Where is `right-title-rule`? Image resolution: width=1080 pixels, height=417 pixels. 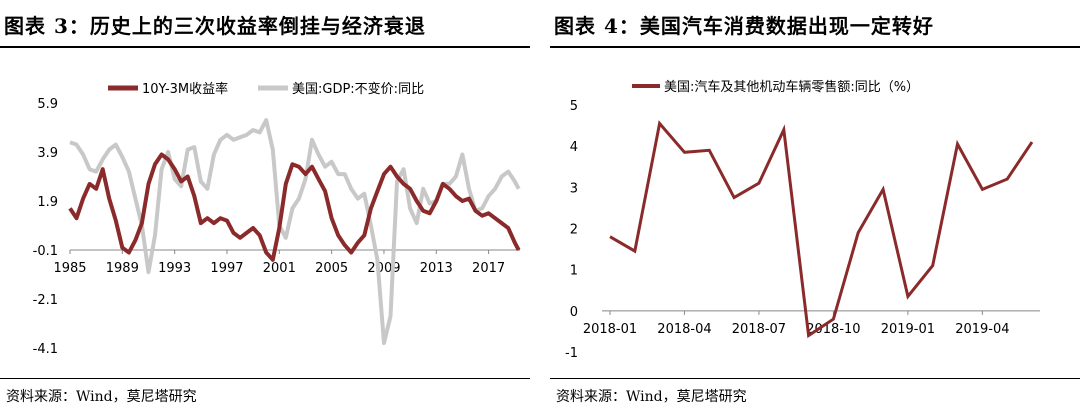 right-title-rule is located at coordinates (815, 47).